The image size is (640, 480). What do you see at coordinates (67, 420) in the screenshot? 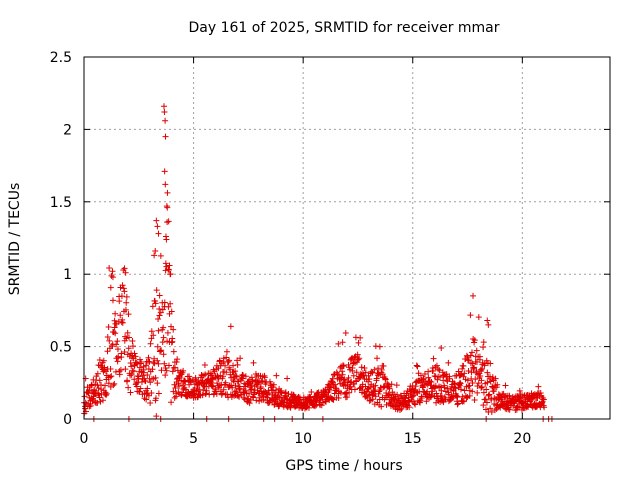
I see `y-tick-label: 0` at bounding box center [67, 420].